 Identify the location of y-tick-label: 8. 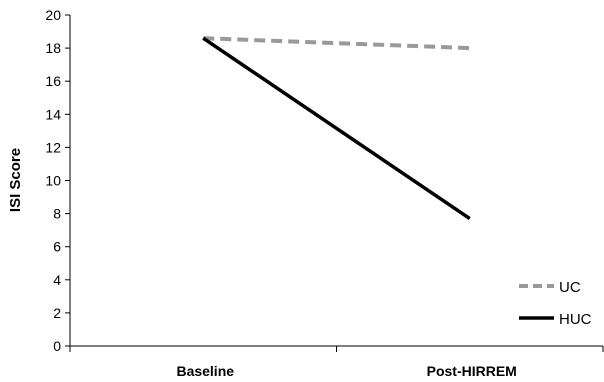
(57, 214).